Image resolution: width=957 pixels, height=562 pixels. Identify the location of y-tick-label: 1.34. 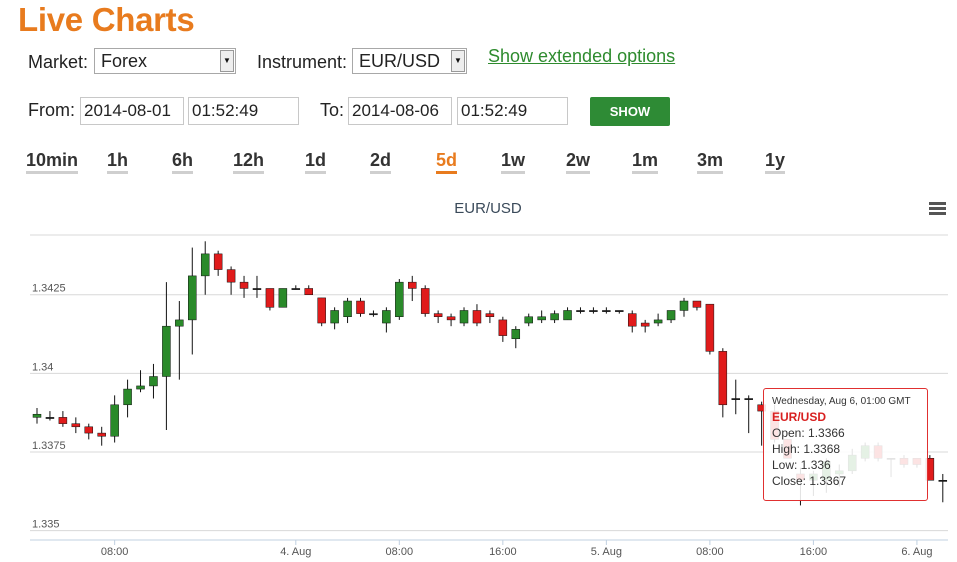
(42, 367).